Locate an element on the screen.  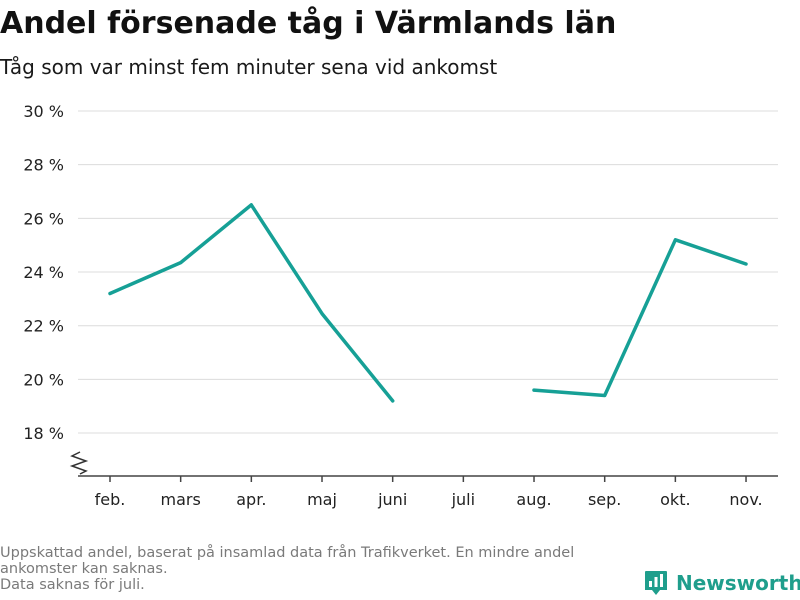
newsworthy-logo-icon is located at coordinates (656, 583).